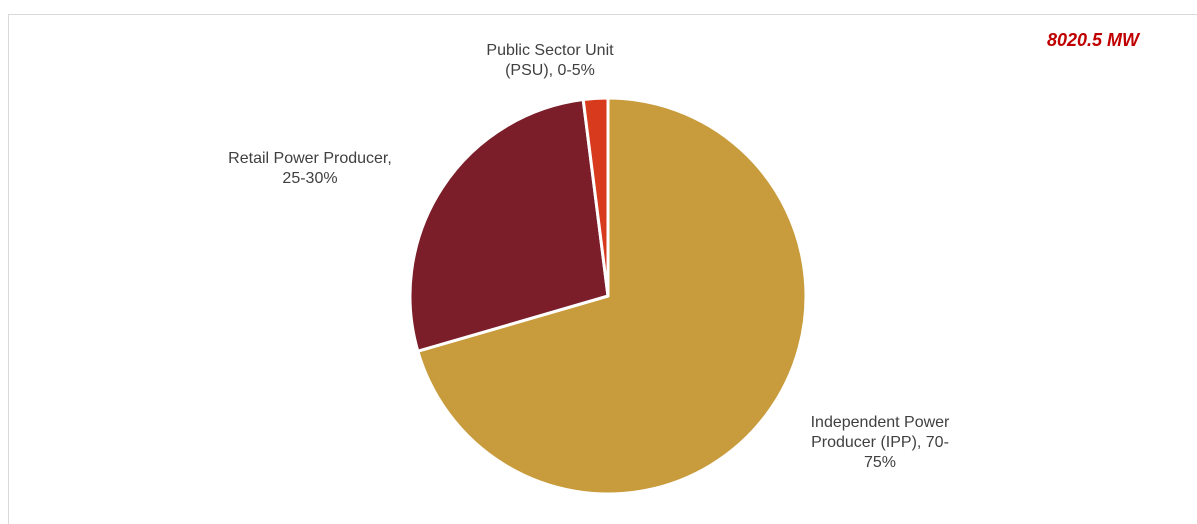 This screenshot has width=1197, height=524. What do you see at coordinates (310, 158) in the screenshot?
I see `data-label-line: Retail Power Producer,` at bounding box center [310, 158].